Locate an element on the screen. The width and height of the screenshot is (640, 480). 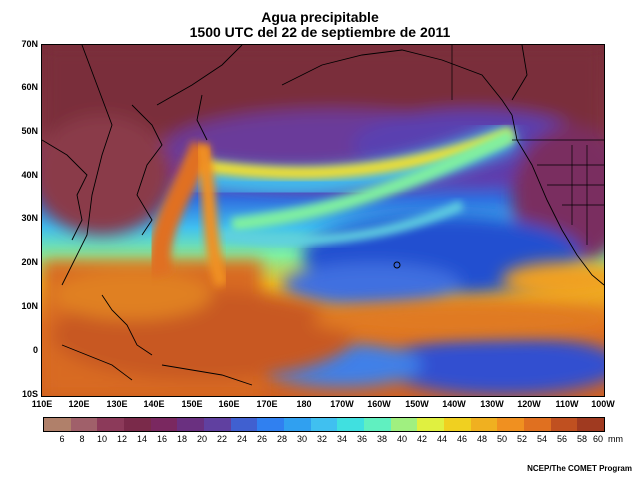
map-title: Agua precipitable is located at coordinates (320, 17).